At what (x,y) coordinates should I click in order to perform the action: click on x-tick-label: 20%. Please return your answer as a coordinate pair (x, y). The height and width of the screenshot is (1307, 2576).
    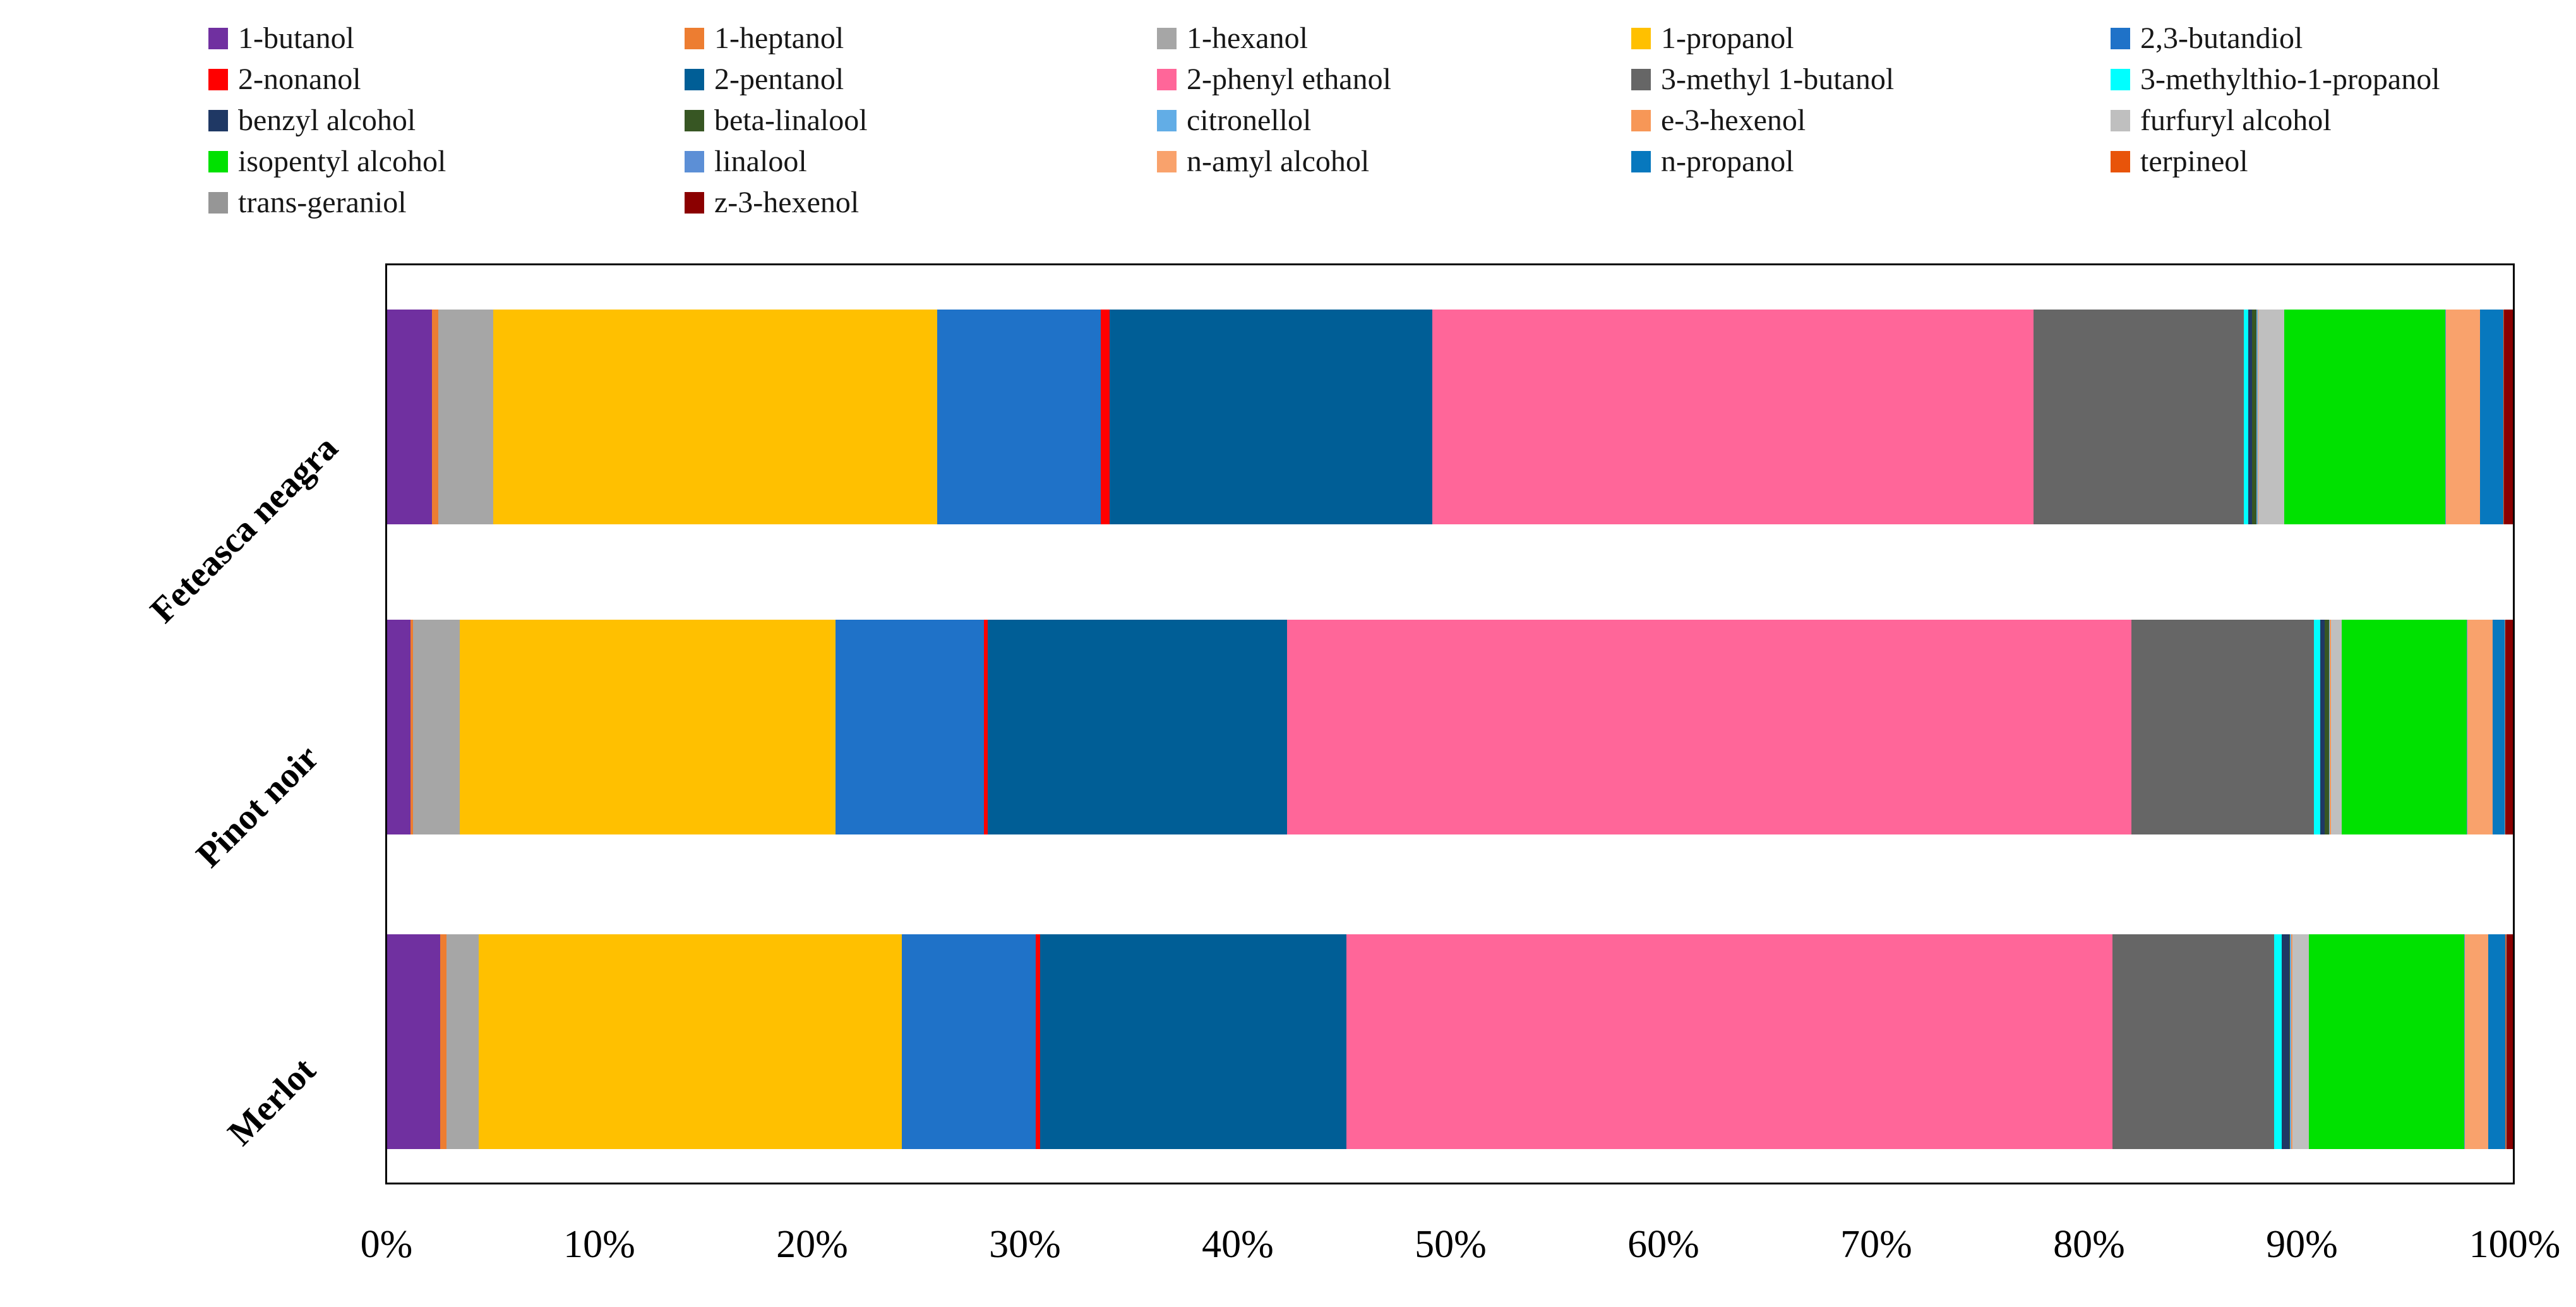
    Looking at the image, I should click on (812, 1244).